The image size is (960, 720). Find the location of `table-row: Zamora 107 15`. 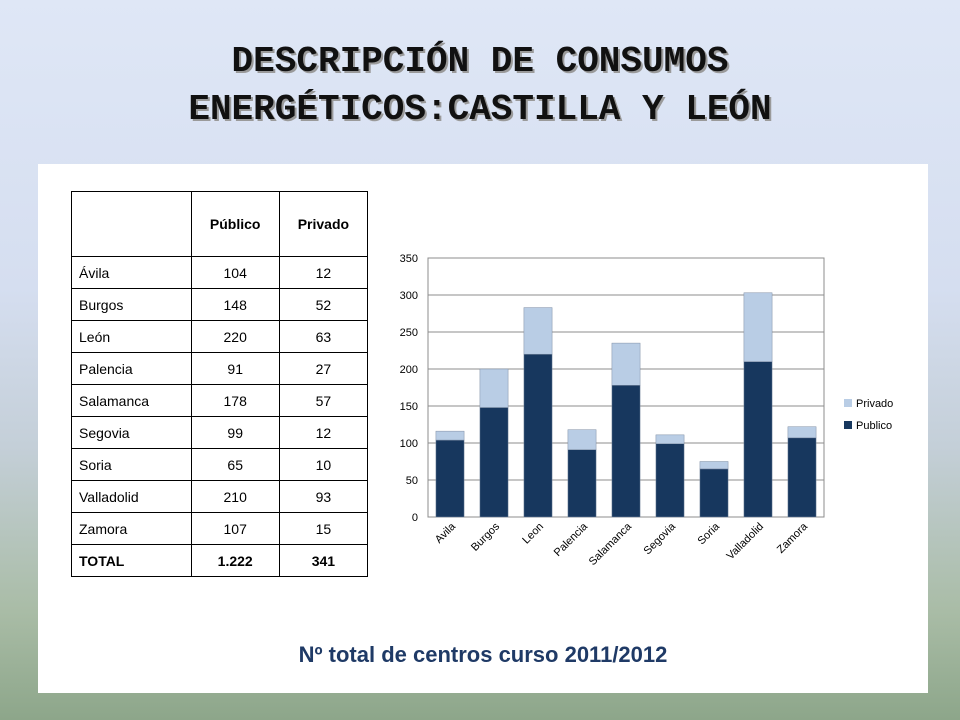

table-row: Zamora 107 15 is located at coordinates (220, 528).